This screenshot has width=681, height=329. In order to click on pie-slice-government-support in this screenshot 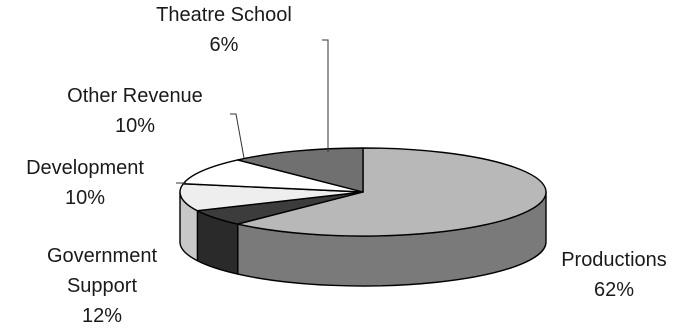, I will do `click(300, 170)`.